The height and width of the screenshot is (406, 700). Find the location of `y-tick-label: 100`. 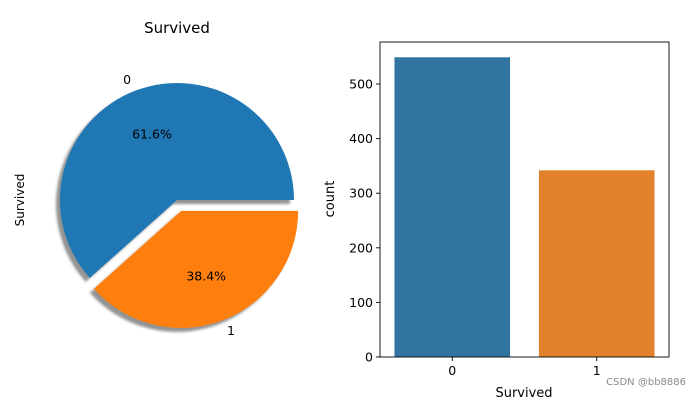

y-tick-label: 100 is located at coordinates (361, 302).